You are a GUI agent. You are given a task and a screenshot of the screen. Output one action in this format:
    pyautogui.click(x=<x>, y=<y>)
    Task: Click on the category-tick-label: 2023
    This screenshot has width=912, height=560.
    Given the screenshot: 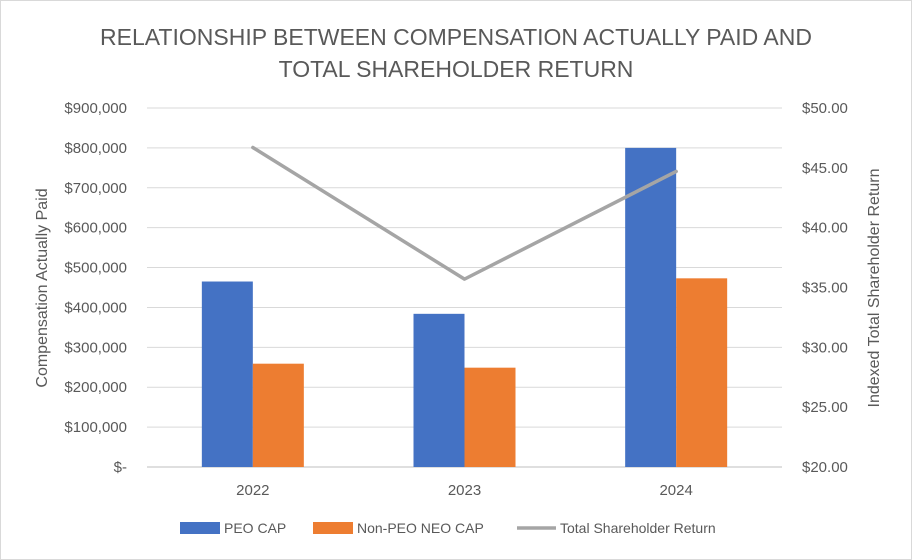 What is the action you would take?
    pyautogui.click(x=464, y=490)
    